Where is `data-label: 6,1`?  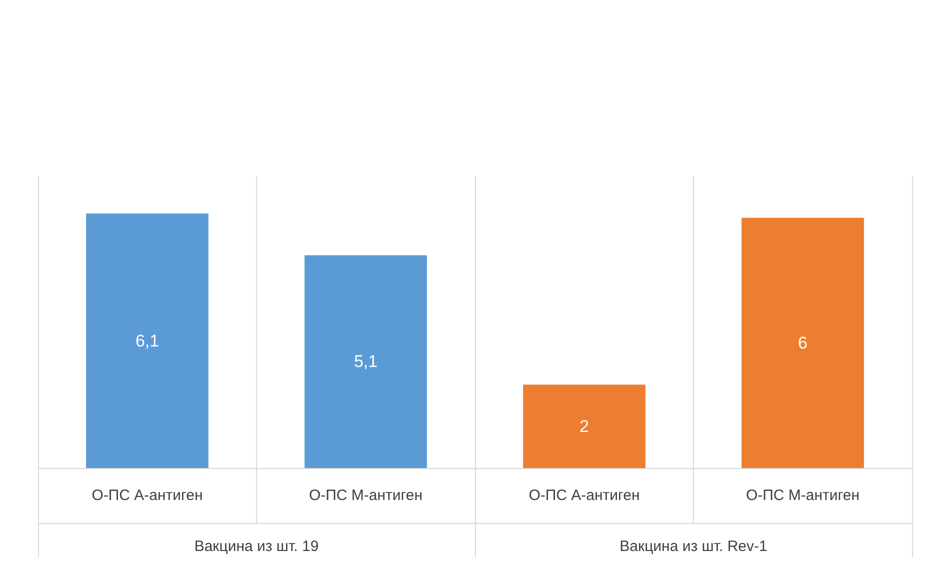
data-label: 6,1 is located at coordinates (147, 340).